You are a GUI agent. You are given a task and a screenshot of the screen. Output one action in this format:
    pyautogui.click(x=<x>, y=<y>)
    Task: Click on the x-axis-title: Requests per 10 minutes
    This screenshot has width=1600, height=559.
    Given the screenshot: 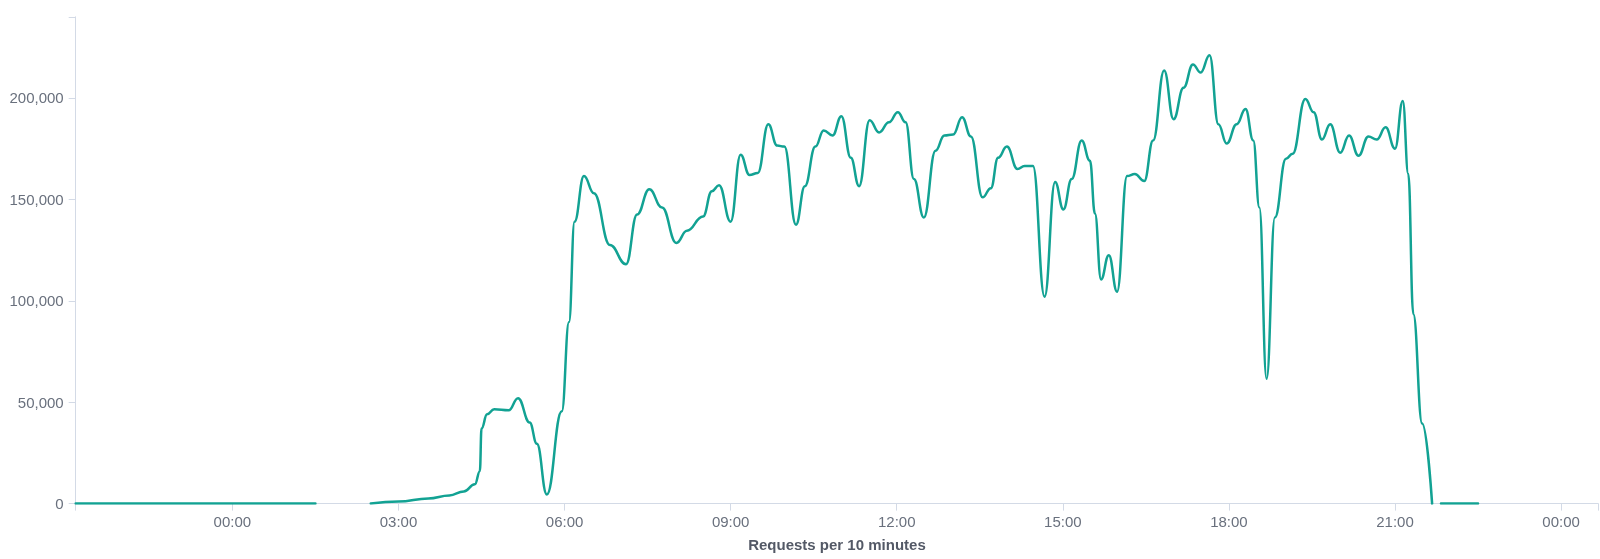 What is the action you would take?
    pyautogui.click(x=837, y=544)
    